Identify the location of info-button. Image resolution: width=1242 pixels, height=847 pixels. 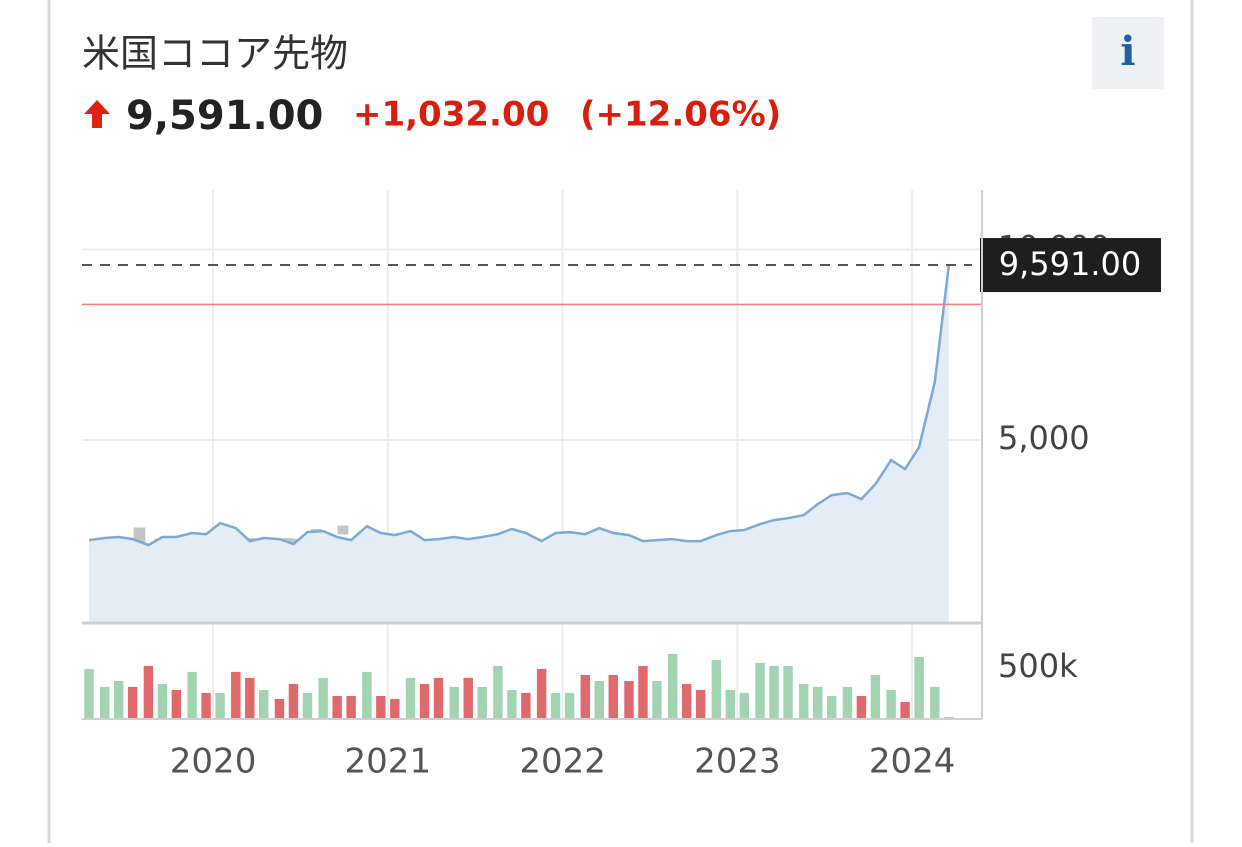
(1128, 53).